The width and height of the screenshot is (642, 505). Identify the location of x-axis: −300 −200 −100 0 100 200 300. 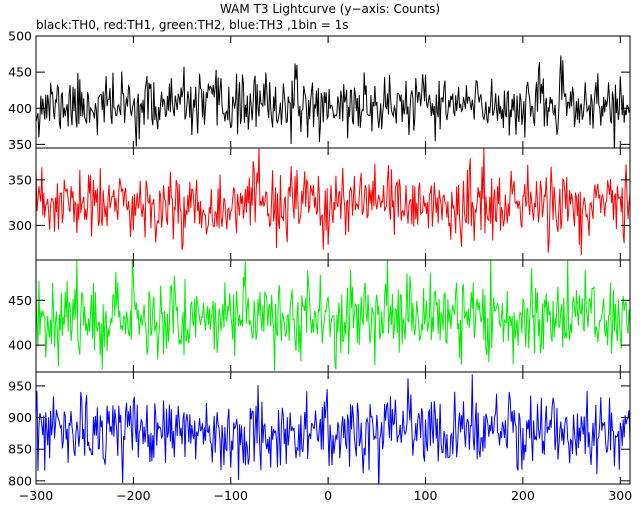
(325, 495).